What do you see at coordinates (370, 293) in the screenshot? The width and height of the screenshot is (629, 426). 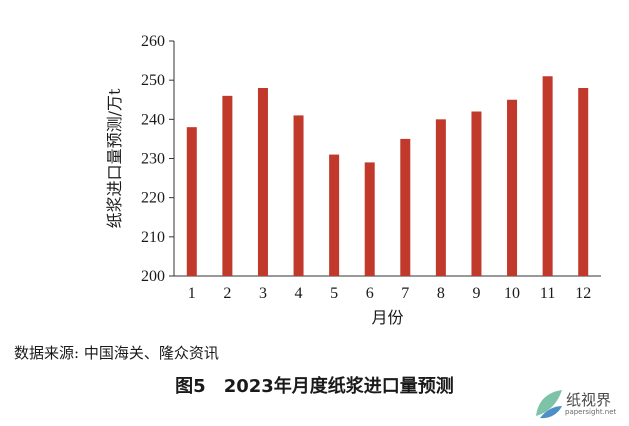 I see `x-tick-label: 6` at bounding box center [370, 293].